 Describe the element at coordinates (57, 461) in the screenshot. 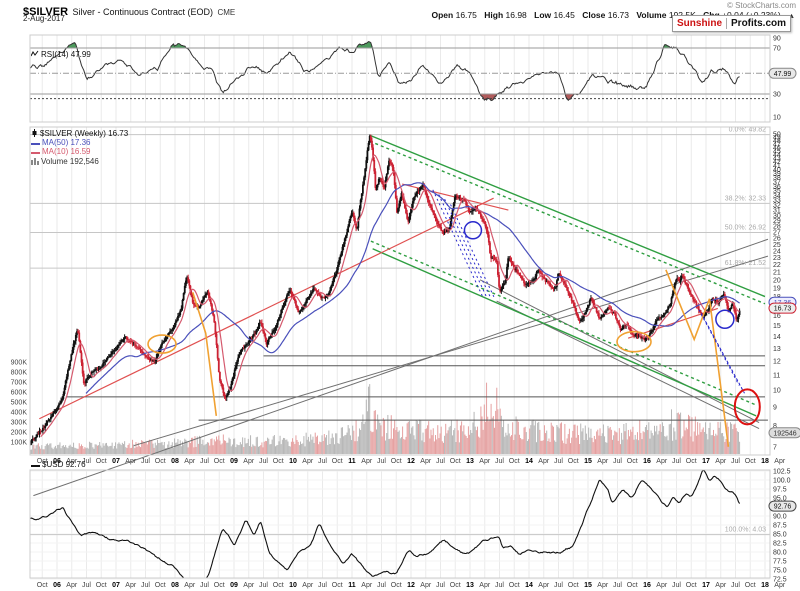

I see `svg-text: 06` at that location.